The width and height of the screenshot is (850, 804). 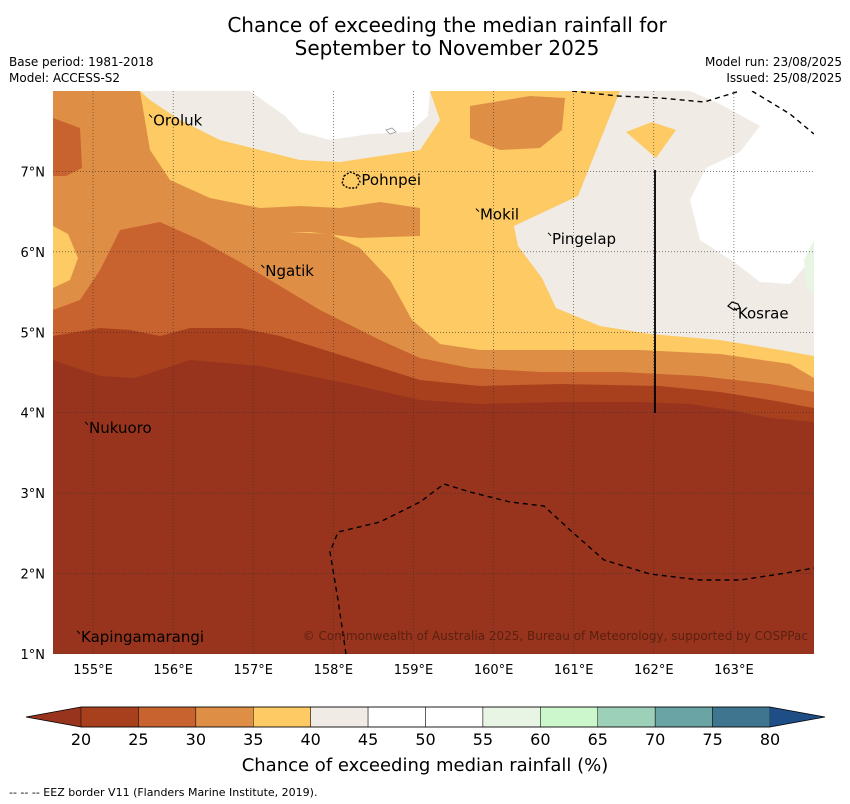 I want to click on band-45-55-north, so click(x=340, y=115).